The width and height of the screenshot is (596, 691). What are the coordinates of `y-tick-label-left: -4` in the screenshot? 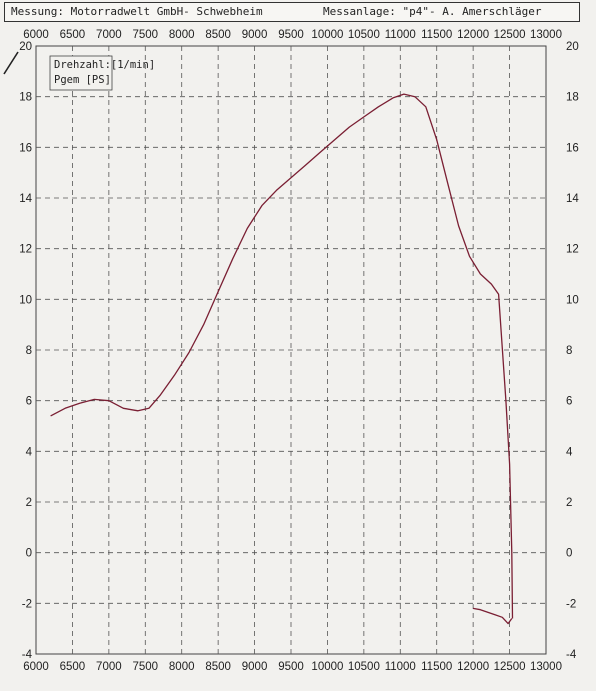 It's located at (27, 655).